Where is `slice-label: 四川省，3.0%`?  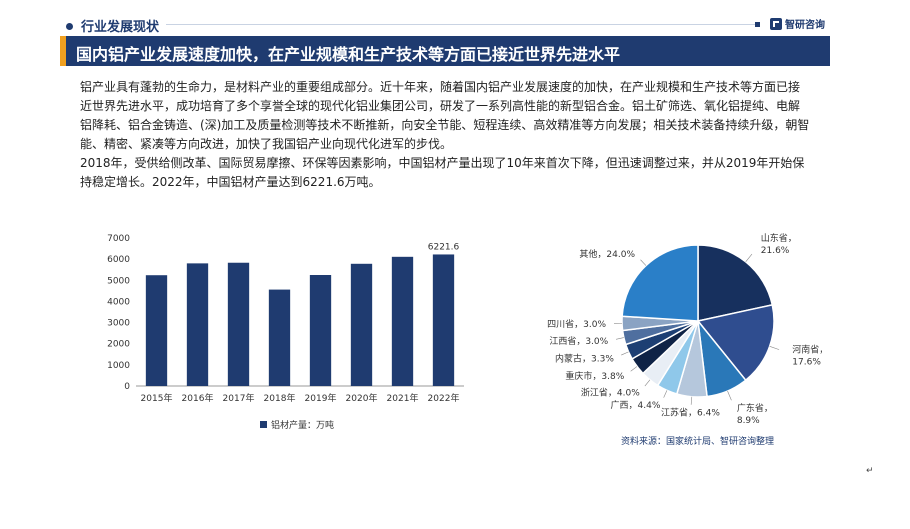
slice-label: 四川省，3.0% is located at coordinates (576, 324).